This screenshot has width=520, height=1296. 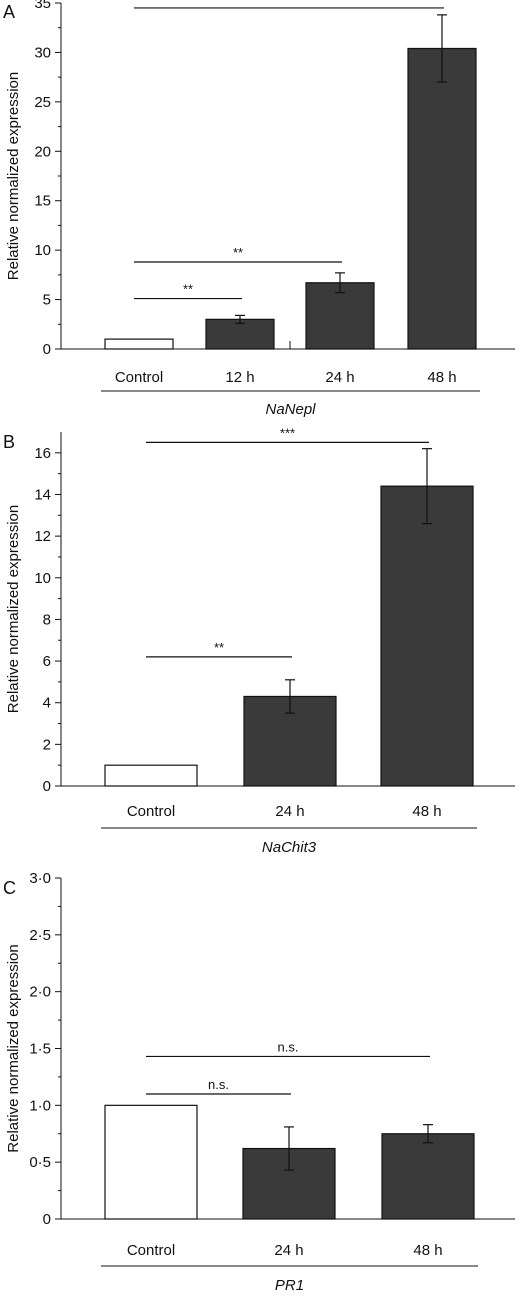 What do you see at coordinates (42, 52) in the screenshot?
I see `y-tick-label: 30` at bounding box center [42, 52].